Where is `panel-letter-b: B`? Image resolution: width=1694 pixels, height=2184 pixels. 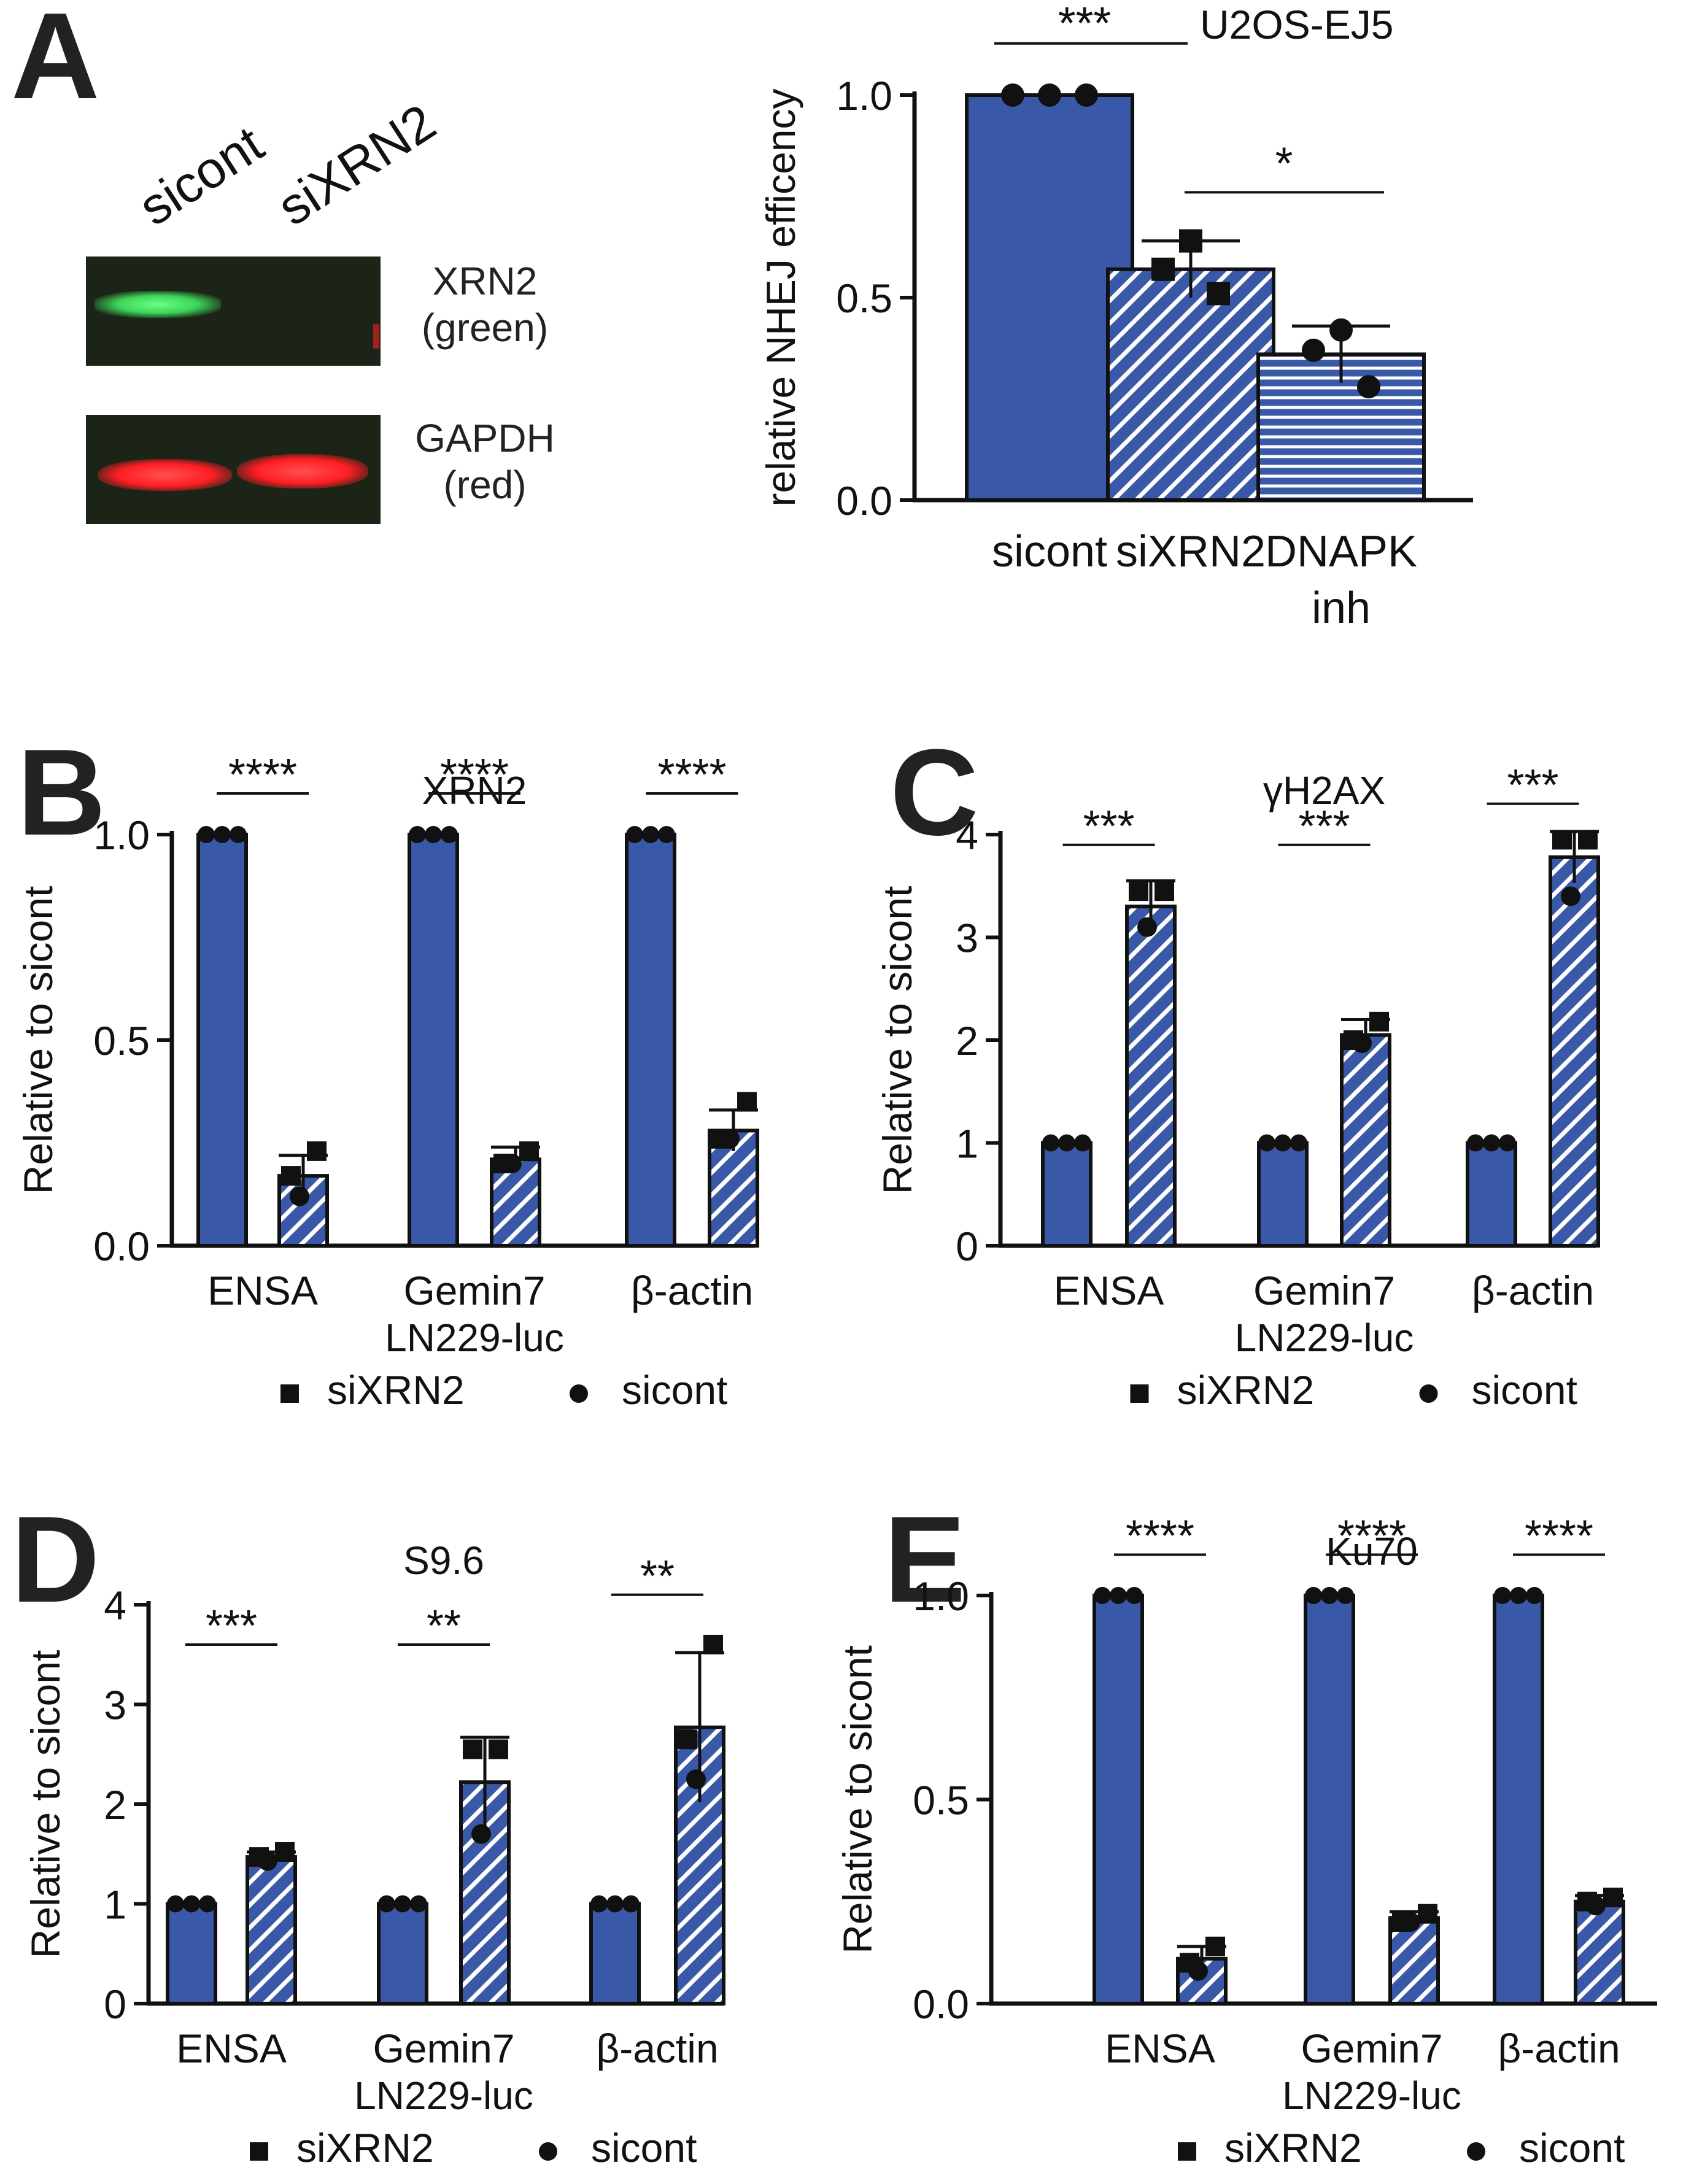
panel-letter-b: B is located at coordinates (61, 792).